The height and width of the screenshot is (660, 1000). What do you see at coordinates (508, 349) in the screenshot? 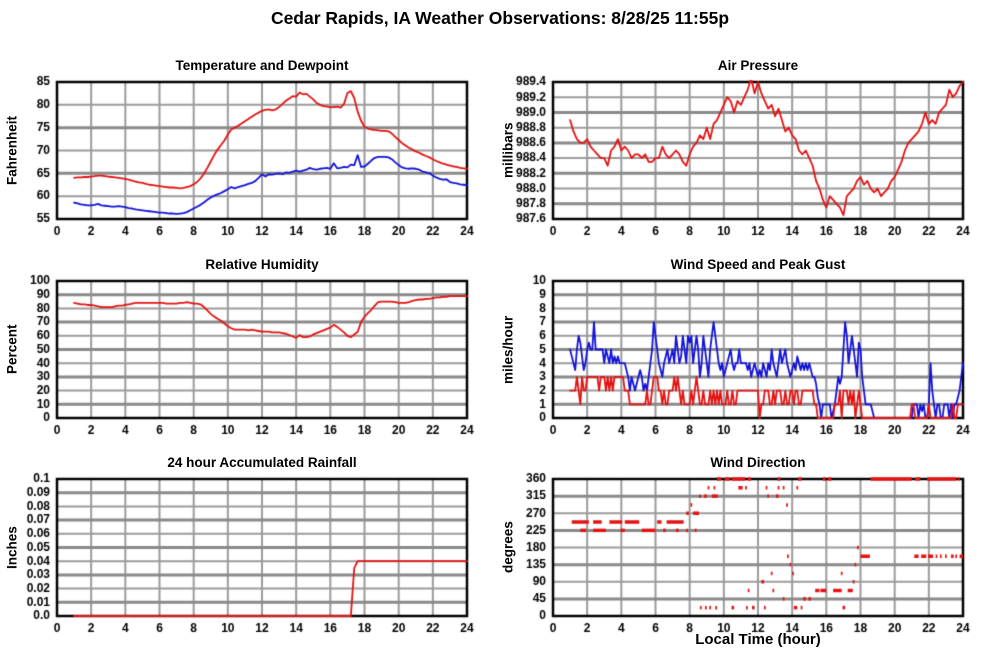
I see `y-axis-label: miles/hour` at bounding box center [508, 349].